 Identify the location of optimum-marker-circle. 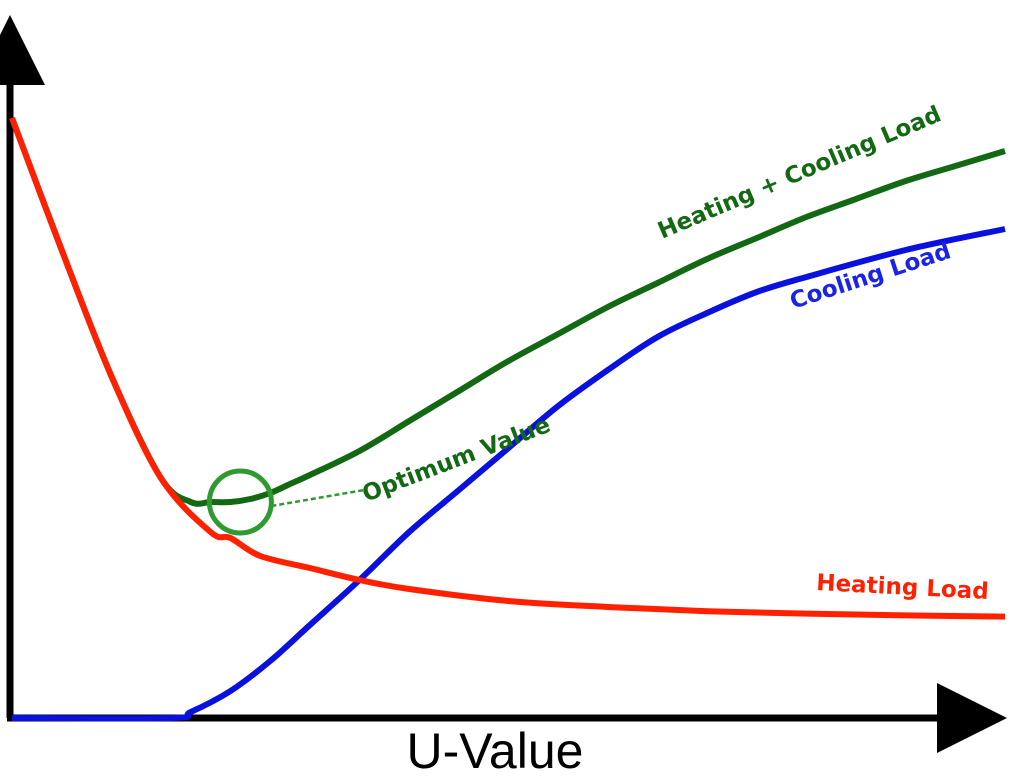
(240, 502).